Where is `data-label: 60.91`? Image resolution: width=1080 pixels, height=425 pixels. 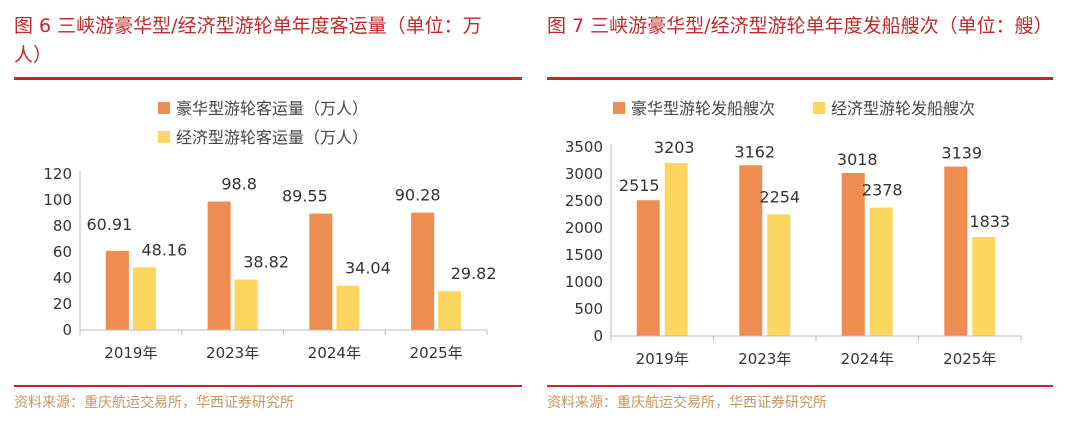
data-label: 60.91 is located at coordinates (109, 224).